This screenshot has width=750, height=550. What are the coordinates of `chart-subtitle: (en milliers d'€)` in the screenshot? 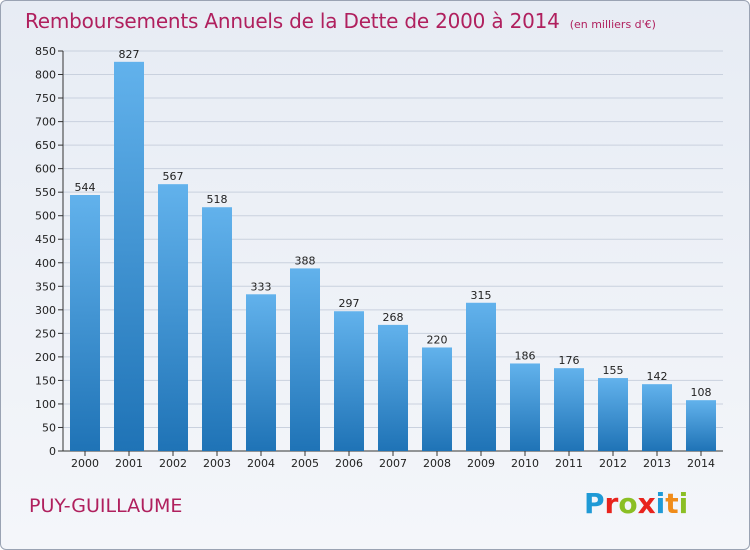 It's located at (612, 24).